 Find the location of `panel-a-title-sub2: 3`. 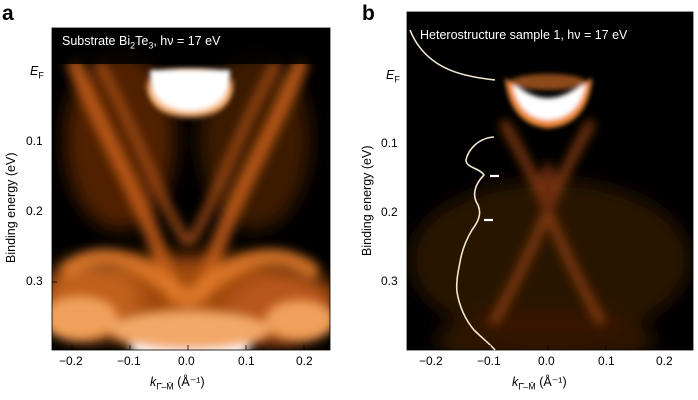

panel-a-title-sub2: 3 is located at coordinates (151, 45).